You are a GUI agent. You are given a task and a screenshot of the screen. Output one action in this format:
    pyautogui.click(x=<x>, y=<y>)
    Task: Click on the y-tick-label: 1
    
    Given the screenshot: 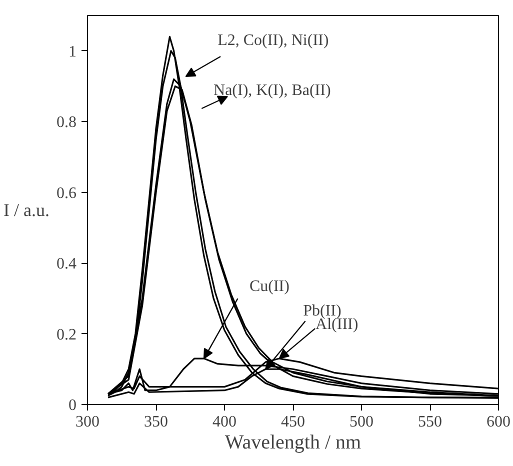 What is the action you would take?
    pyautogui.click(x=72, y=51)
    